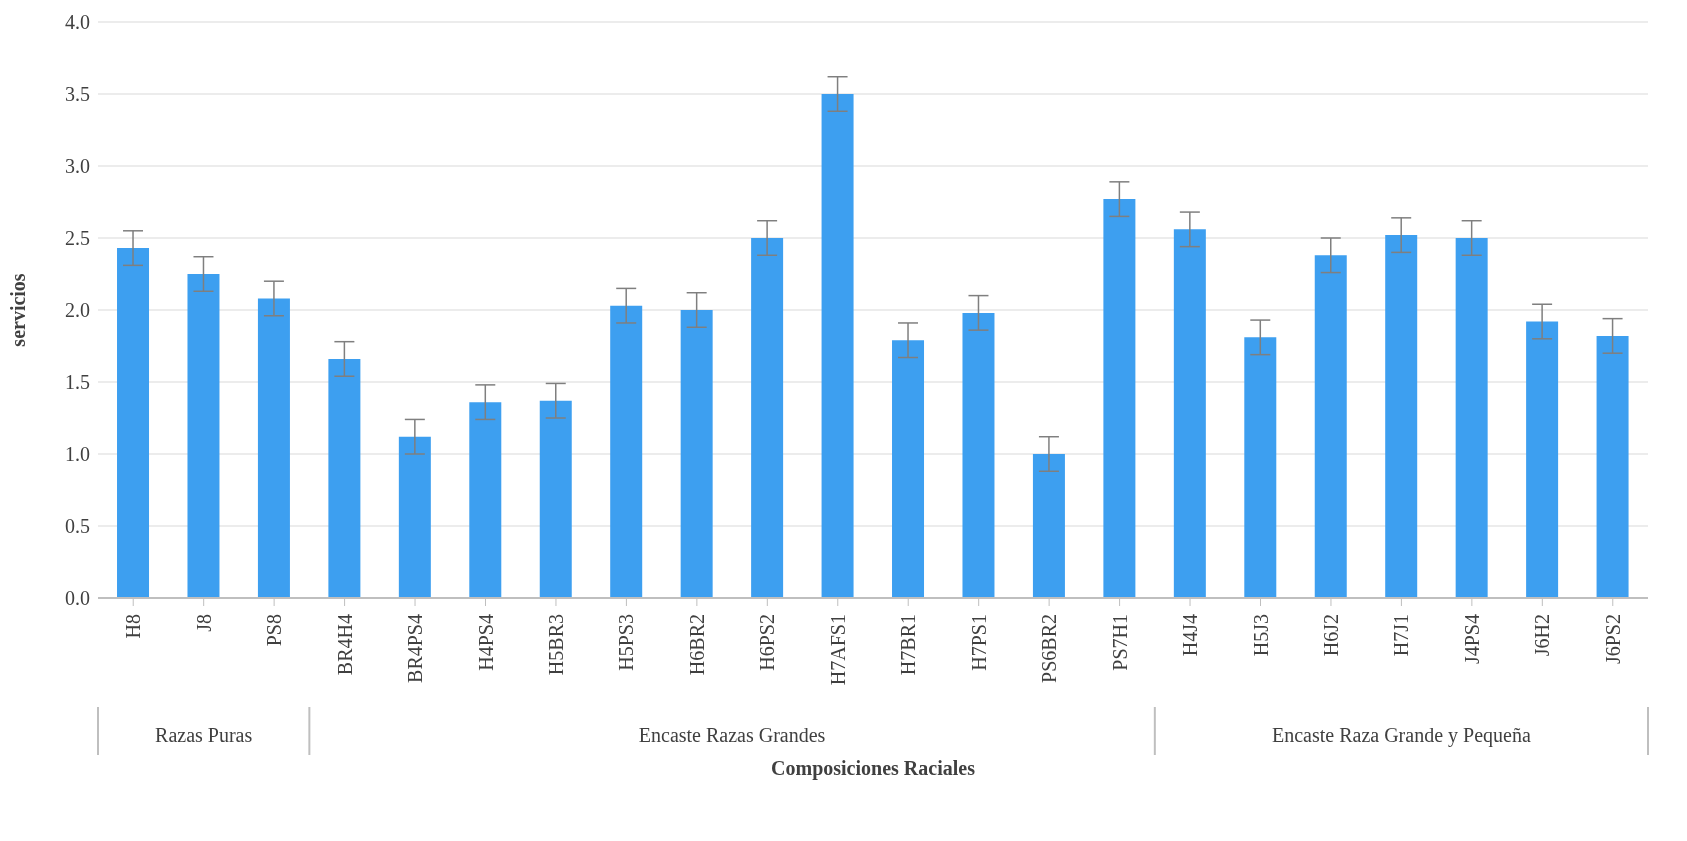 The image size is (1687, 841). I want to click on x-tick-label: H7AFS1, so click(837, 650).